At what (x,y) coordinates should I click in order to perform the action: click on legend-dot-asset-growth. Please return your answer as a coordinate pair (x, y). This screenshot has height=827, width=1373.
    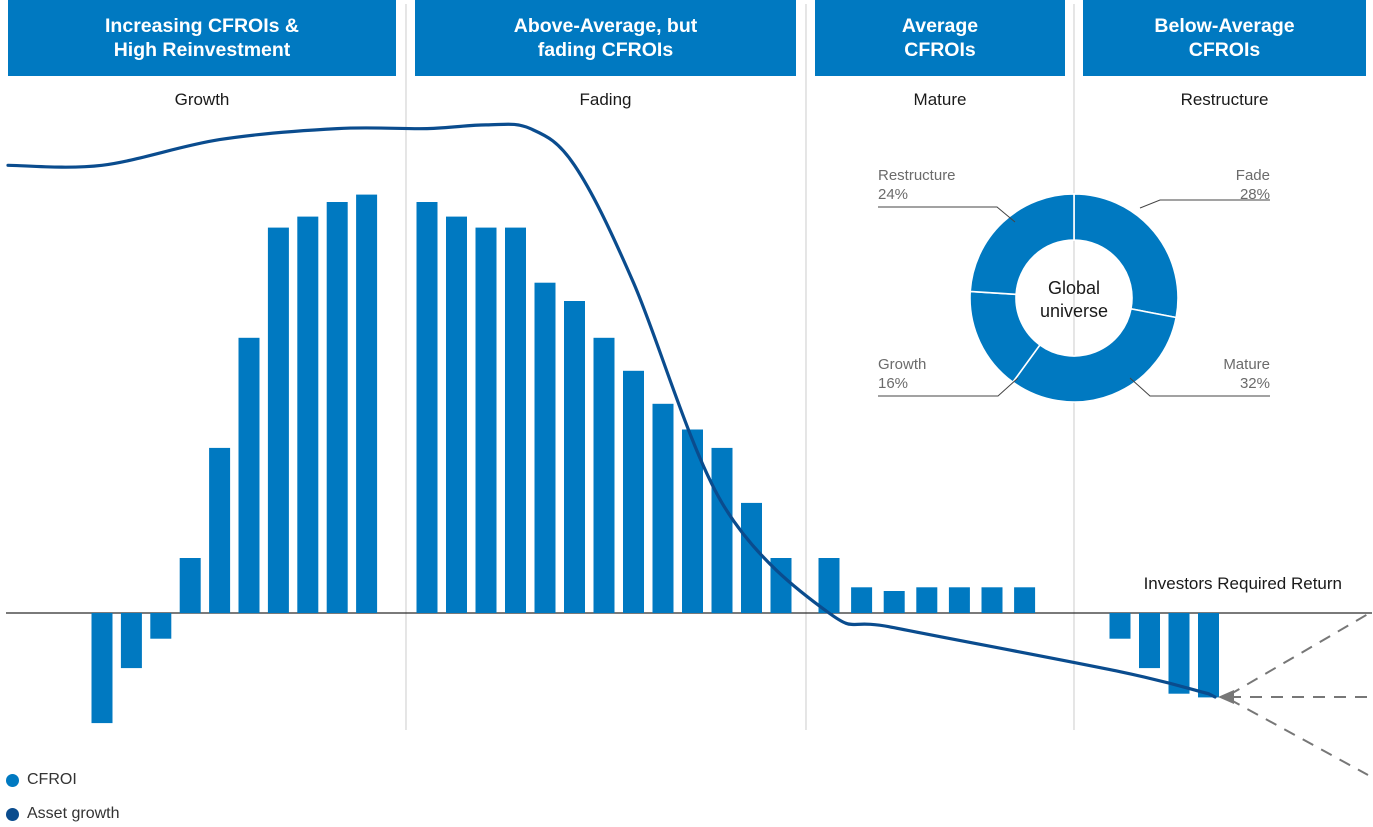
    Looking at the image, I should click on (12, 814).